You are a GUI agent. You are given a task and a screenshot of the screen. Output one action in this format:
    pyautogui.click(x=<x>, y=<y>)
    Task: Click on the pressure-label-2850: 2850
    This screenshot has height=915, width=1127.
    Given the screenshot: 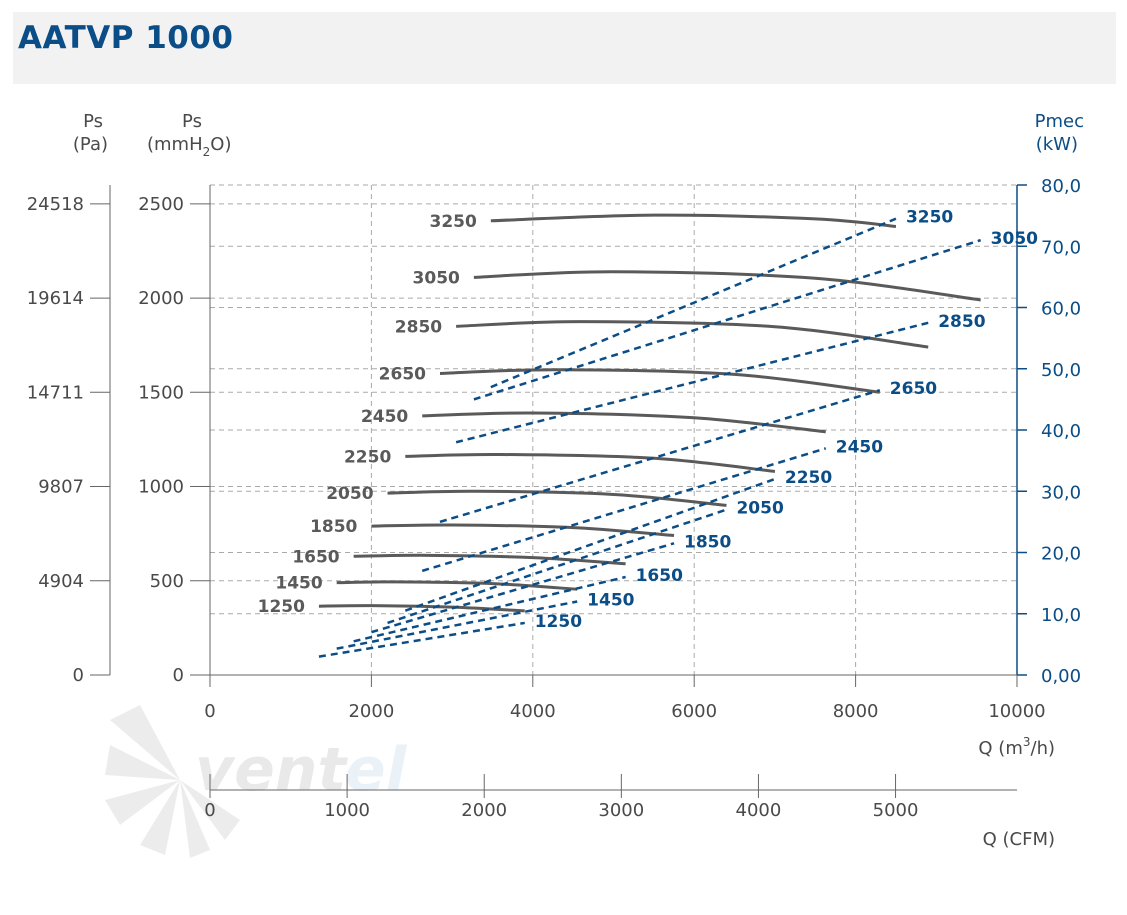 What is the action you would take?
    pyautogui.click(x=418, y=327)
    